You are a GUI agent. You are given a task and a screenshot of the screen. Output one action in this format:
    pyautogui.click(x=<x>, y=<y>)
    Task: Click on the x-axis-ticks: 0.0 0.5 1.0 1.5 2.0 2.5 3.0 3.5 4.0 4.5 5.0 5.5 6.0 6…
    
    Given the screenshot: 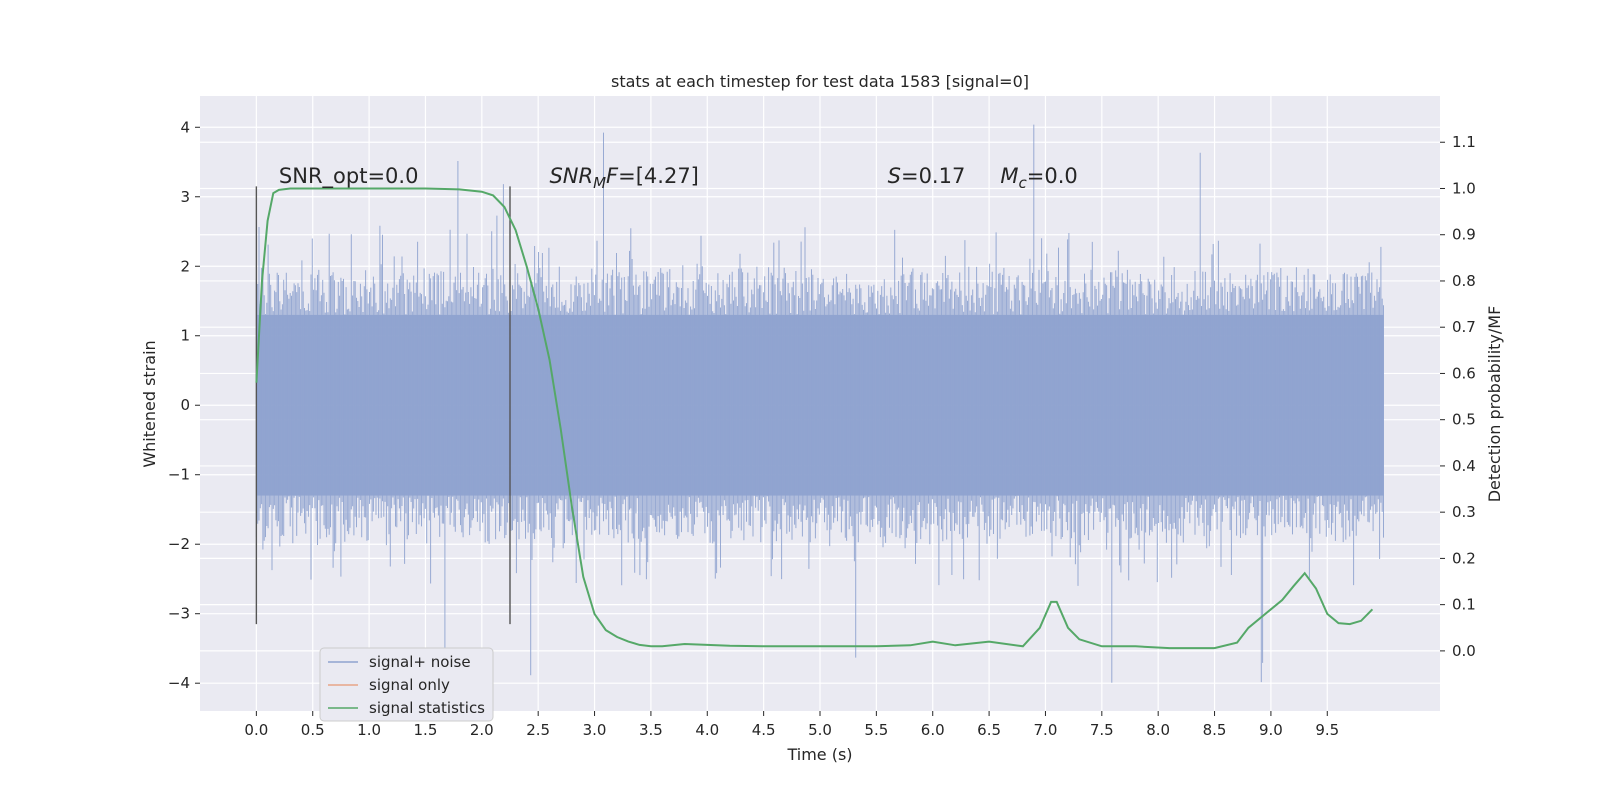 What is the action you would take?
    pyautogui.click(x=791, y=725)
    